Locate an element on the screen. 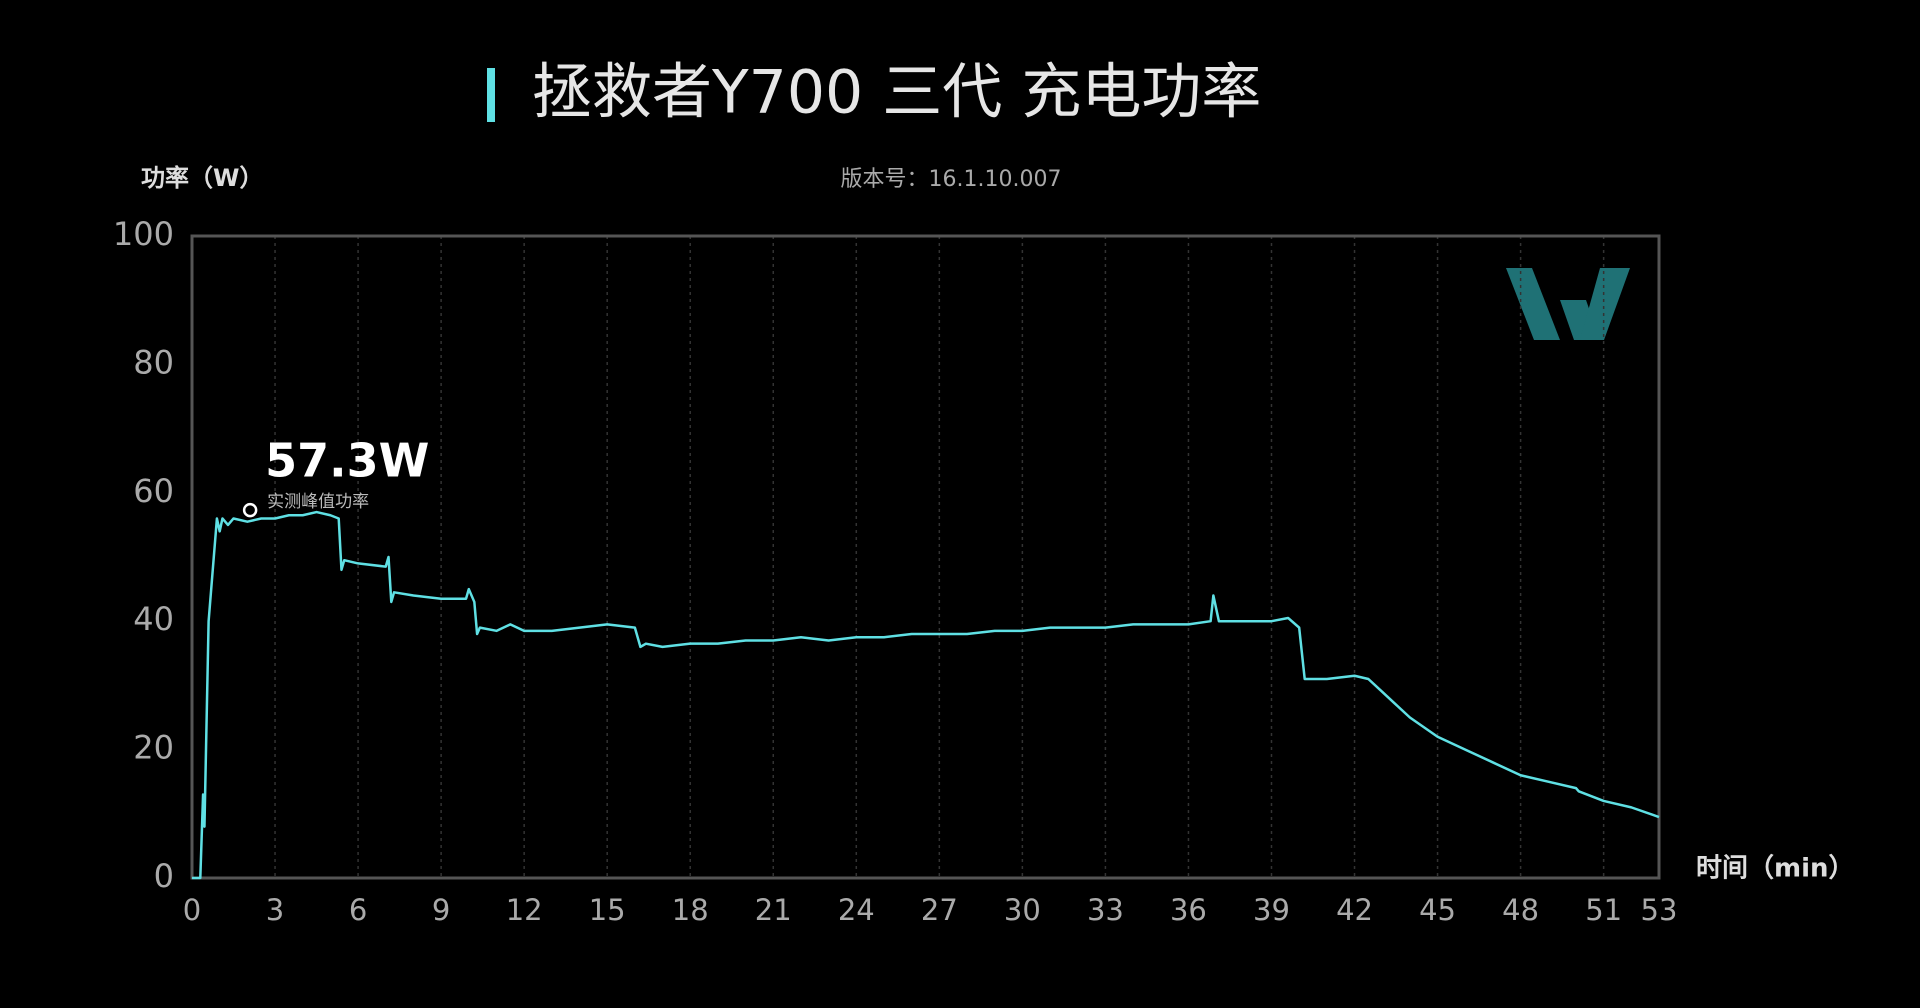 This screenshot has width=1920, height=1008. x-tick-label: 48 is located at coordinates (1520, 910).